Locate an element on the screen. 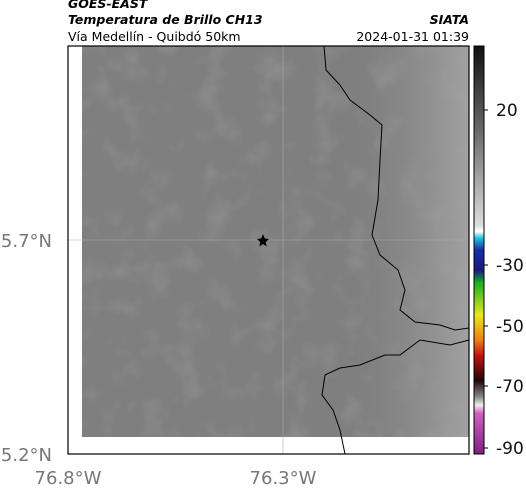 Image resolution: width=526 pixels, height=491 pixels. colorbar-label: 20 is located at coordinates (507, 111).